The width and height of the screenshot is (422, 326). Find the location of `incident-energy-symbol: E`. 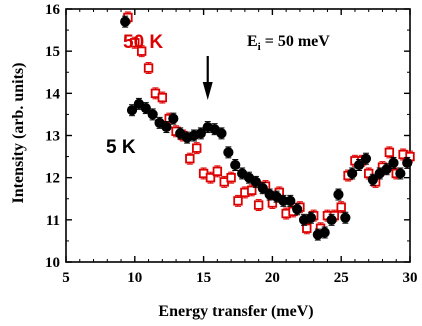

incident-energy-symbol: E is located at coordinates (252, 41).